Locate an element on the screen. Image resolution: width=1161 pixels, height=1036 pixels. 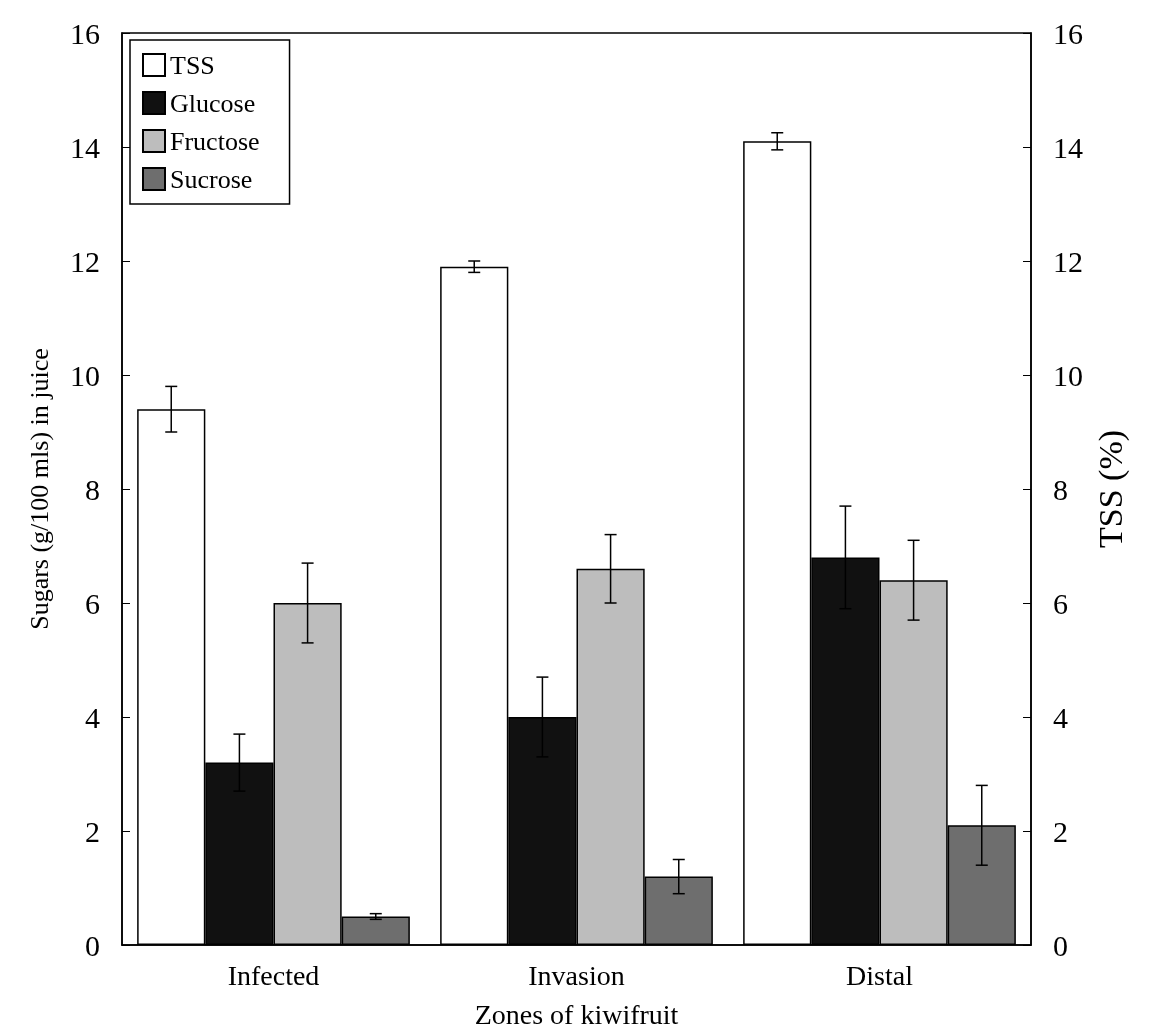
x-tick-label: Distal is located at coordinates (880, 975).